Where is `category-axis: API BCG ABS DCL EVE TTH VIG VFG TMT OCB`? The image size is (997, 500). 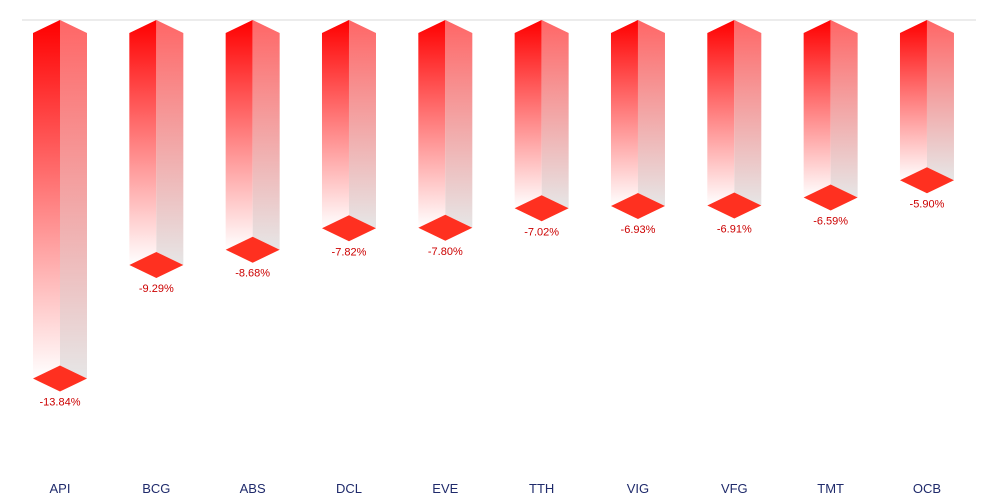 category-axis: API BCG ABS DCL EVE TTH VIG VFG TMT OCB is located at coordinates (496, 488).